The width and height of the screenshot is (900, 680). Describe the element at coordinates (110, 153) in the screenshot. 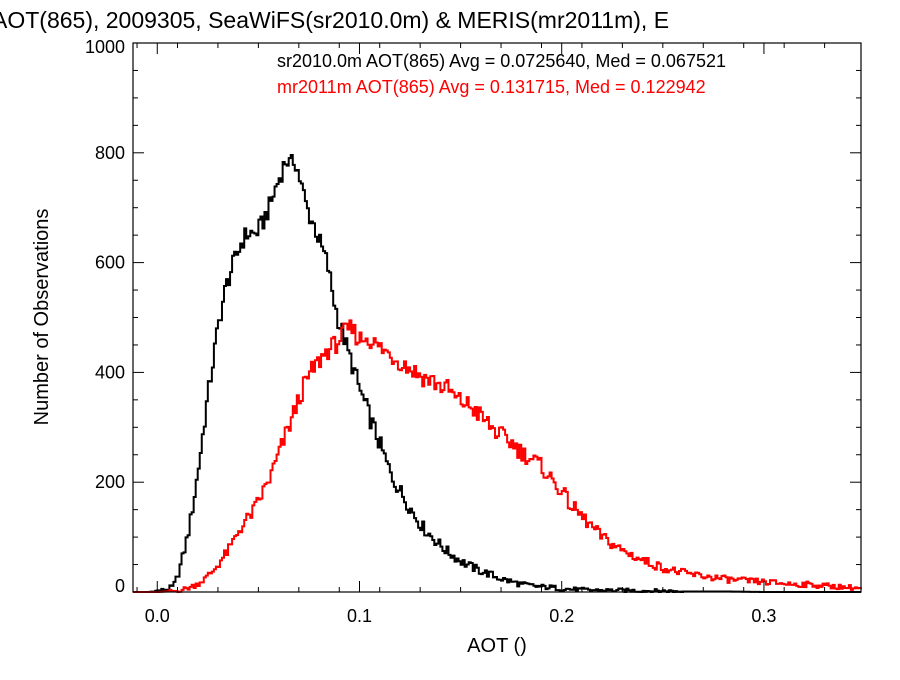

I see `y-tick-label: 800` at that location.